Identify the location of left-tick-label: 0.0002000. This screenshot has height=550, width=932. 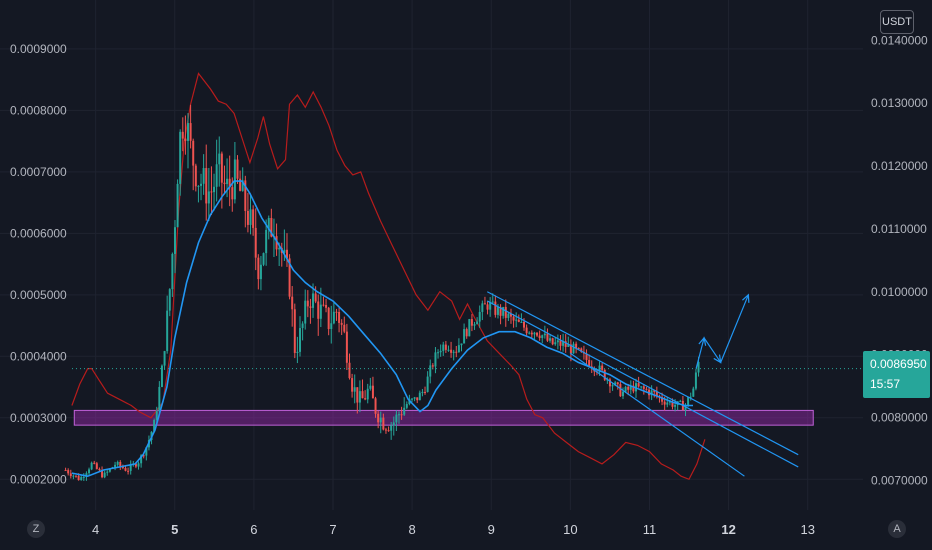
(38, 479).